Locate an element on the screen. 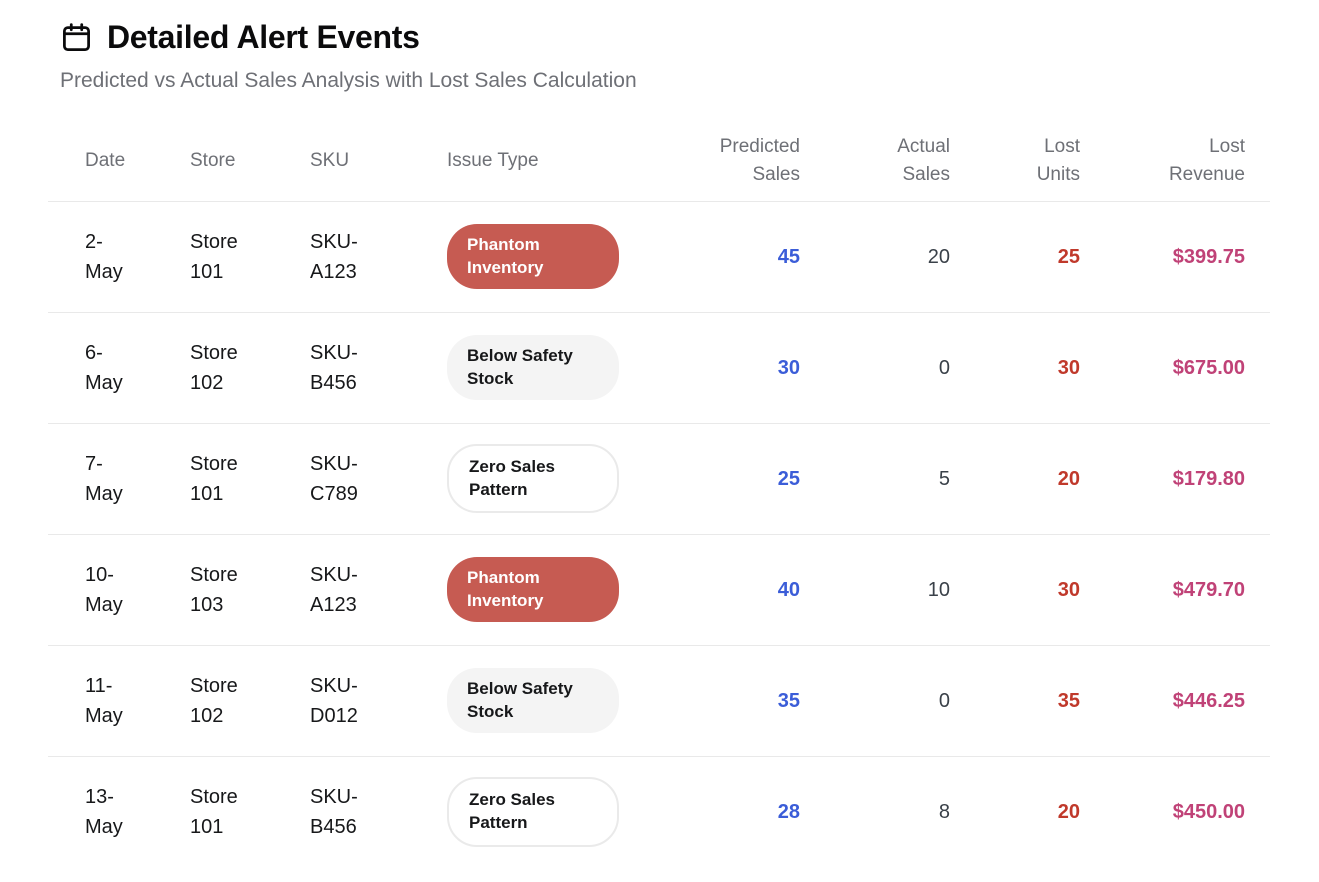 Image resolution: width=1319 pixels, height=882 pixels. date-cell: 13-May is located at coordinates (100, 811).